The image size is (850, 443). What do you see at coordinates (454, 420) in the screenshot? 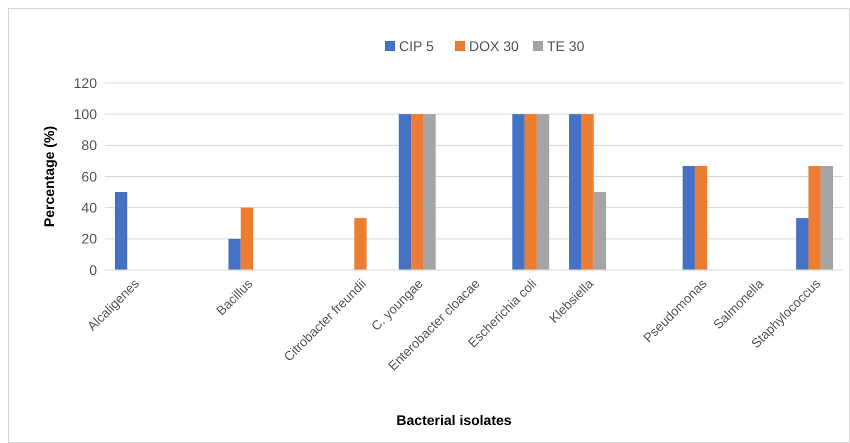
I see `x-axis-title: Bacterial isolates` at bounding box center [454, 420].